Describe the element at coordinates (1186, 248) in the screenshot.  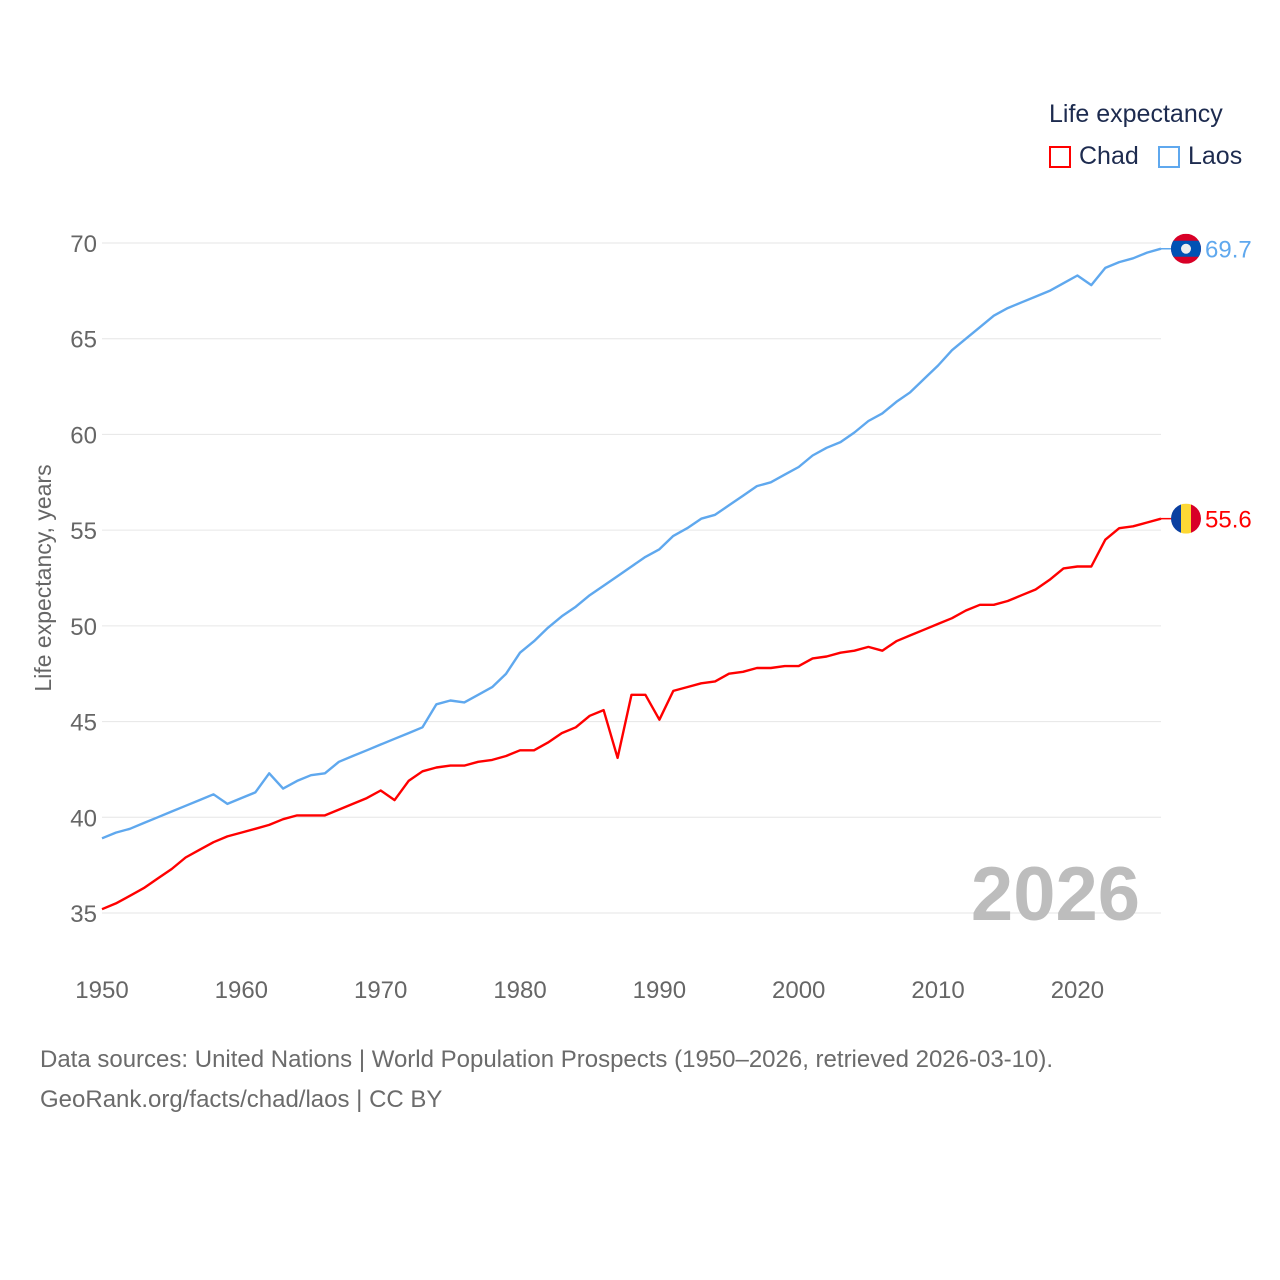
I see `laos-flag-icon` at that location.